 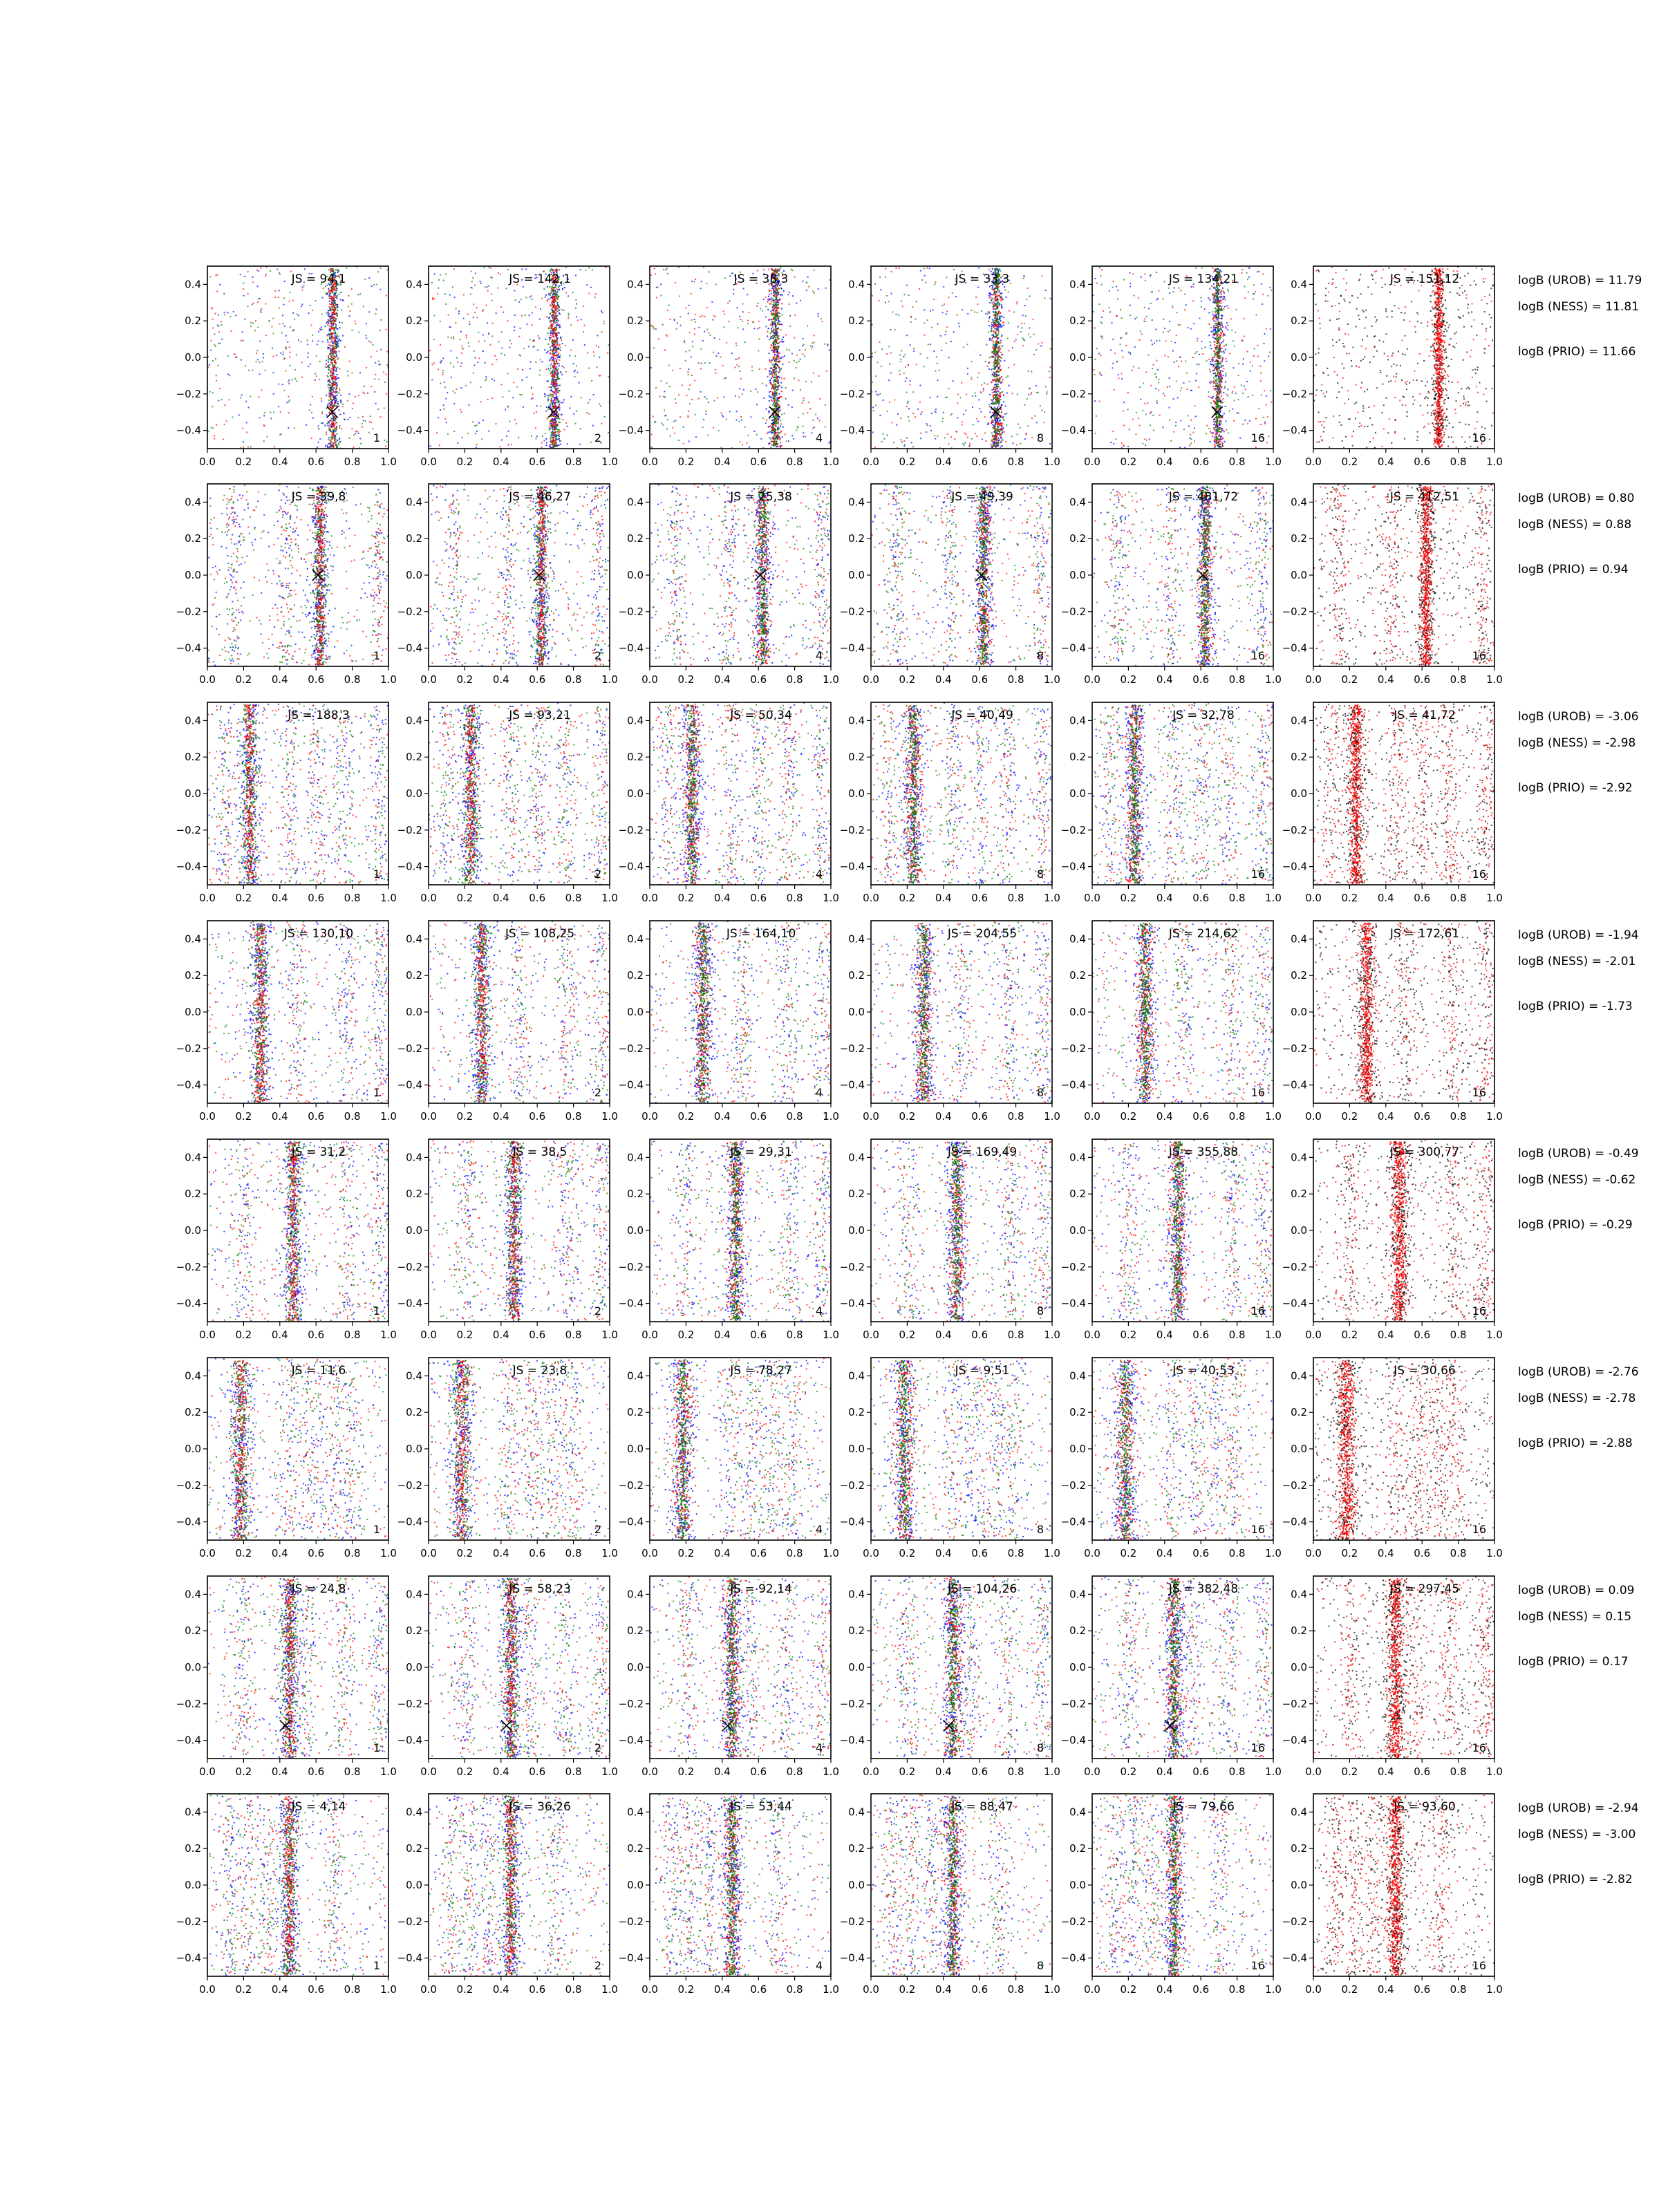 I want to click on x-tick-label: 0.8, so click(x=352, y=462).